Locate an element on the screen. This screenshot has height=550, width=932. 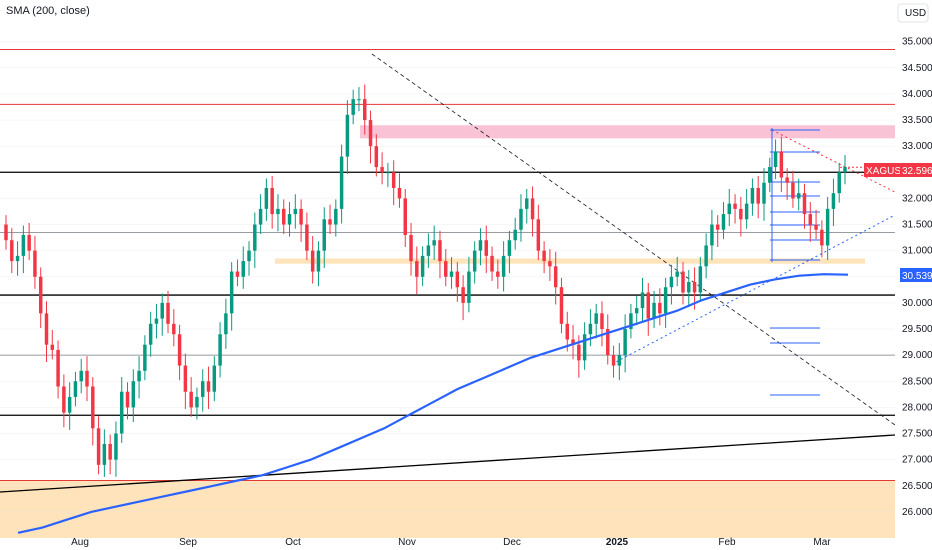
x-tick-label: 2025 is located at coordinates (617, 542).